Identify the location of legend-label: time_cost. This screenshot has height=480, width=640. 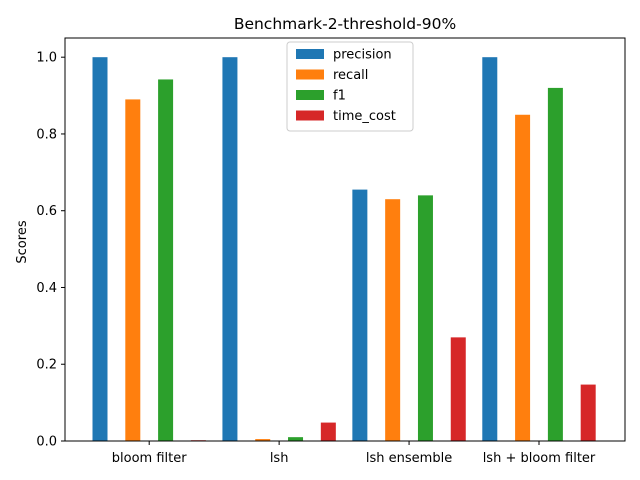
(364, 116).